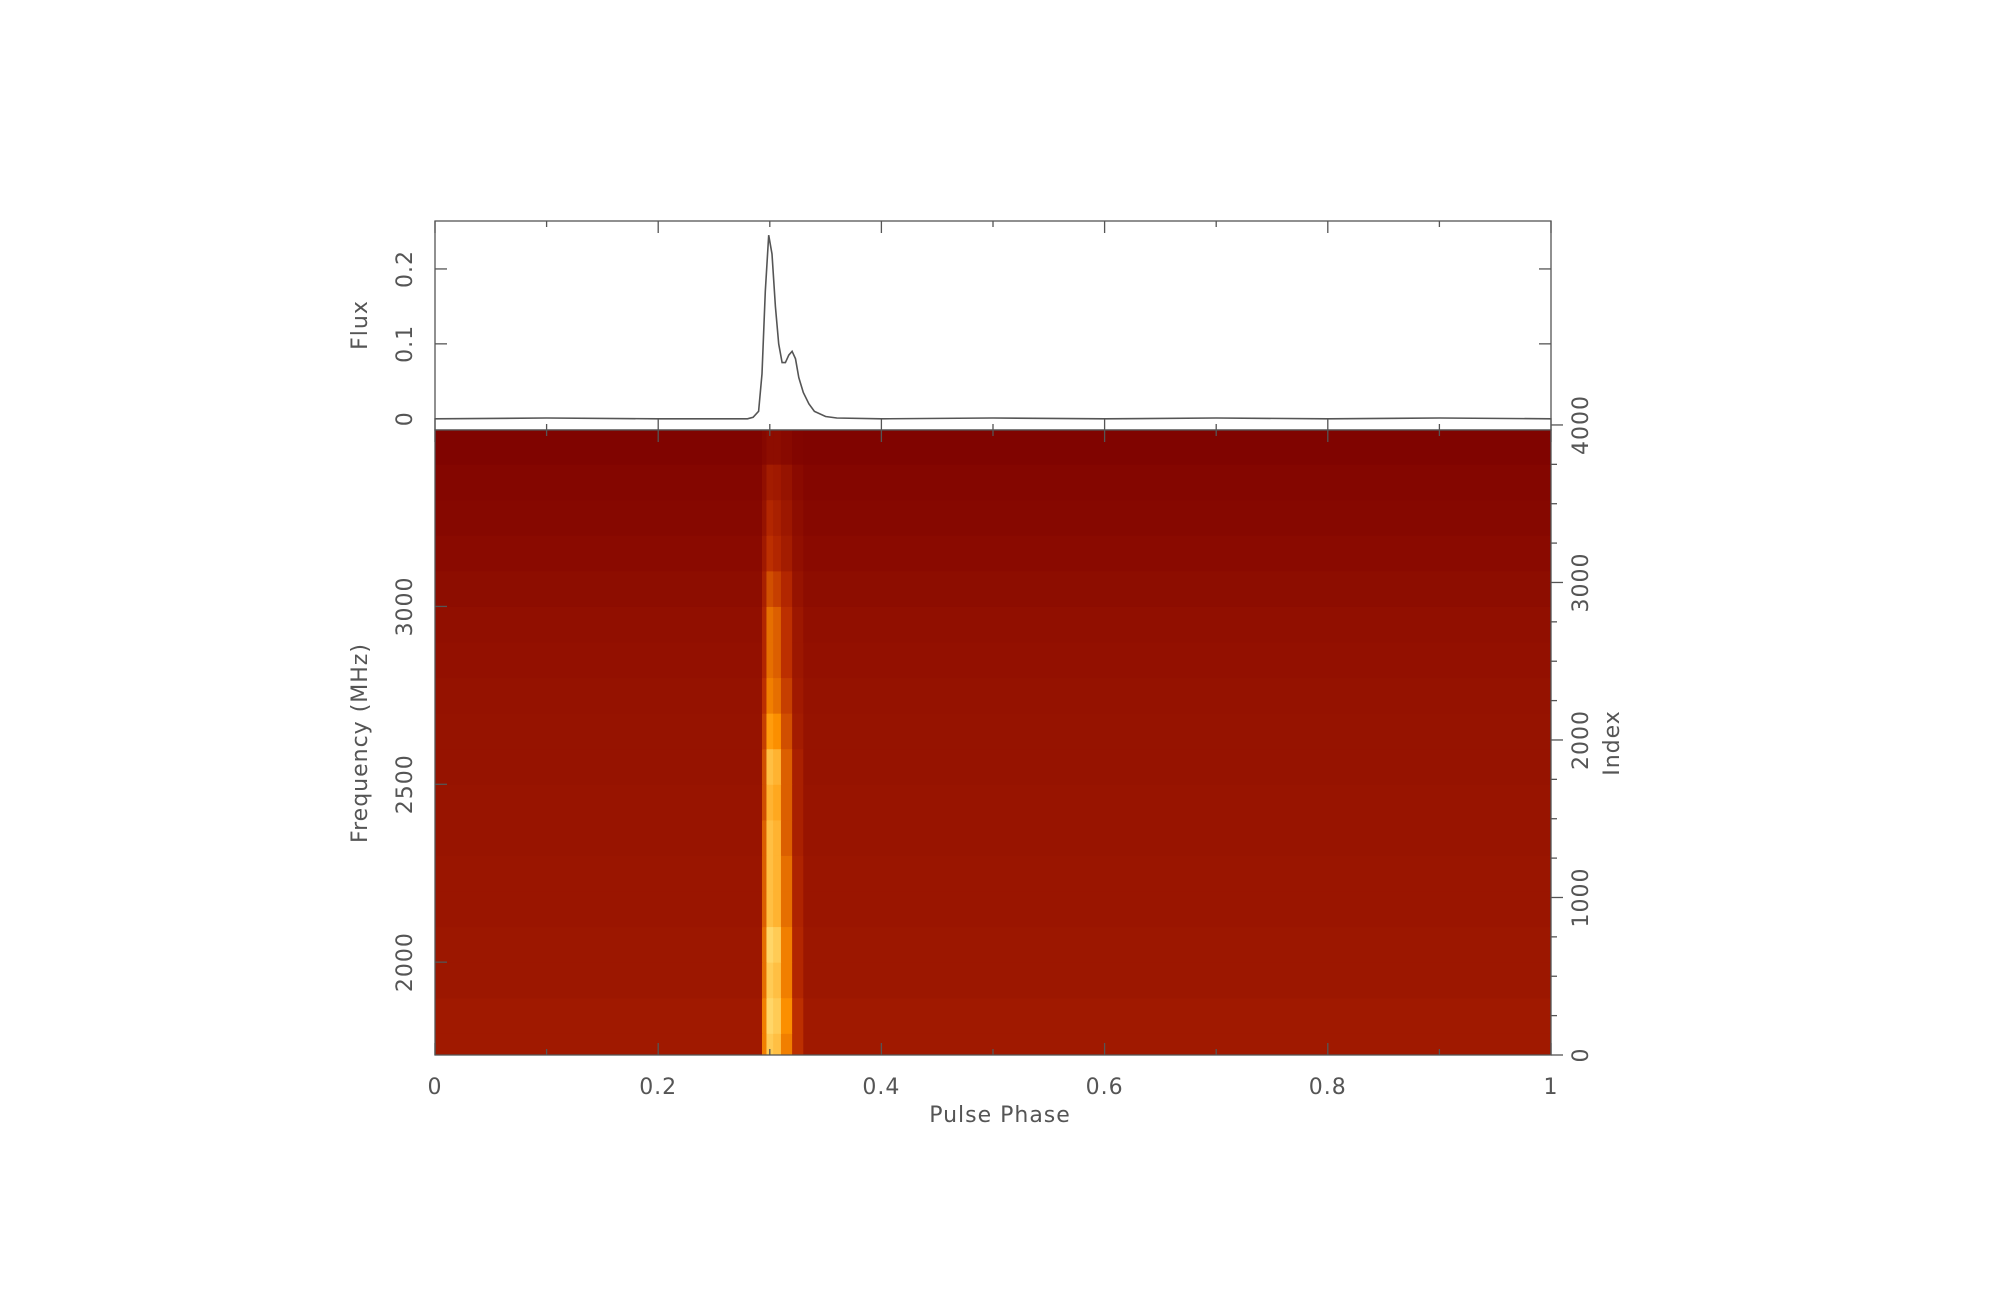 The height and width of the screenshot is (1300, 2000). Describe the element at coordinates (1612, 743) in the screenshot. I see `y2-axis-label: Index` at that location.